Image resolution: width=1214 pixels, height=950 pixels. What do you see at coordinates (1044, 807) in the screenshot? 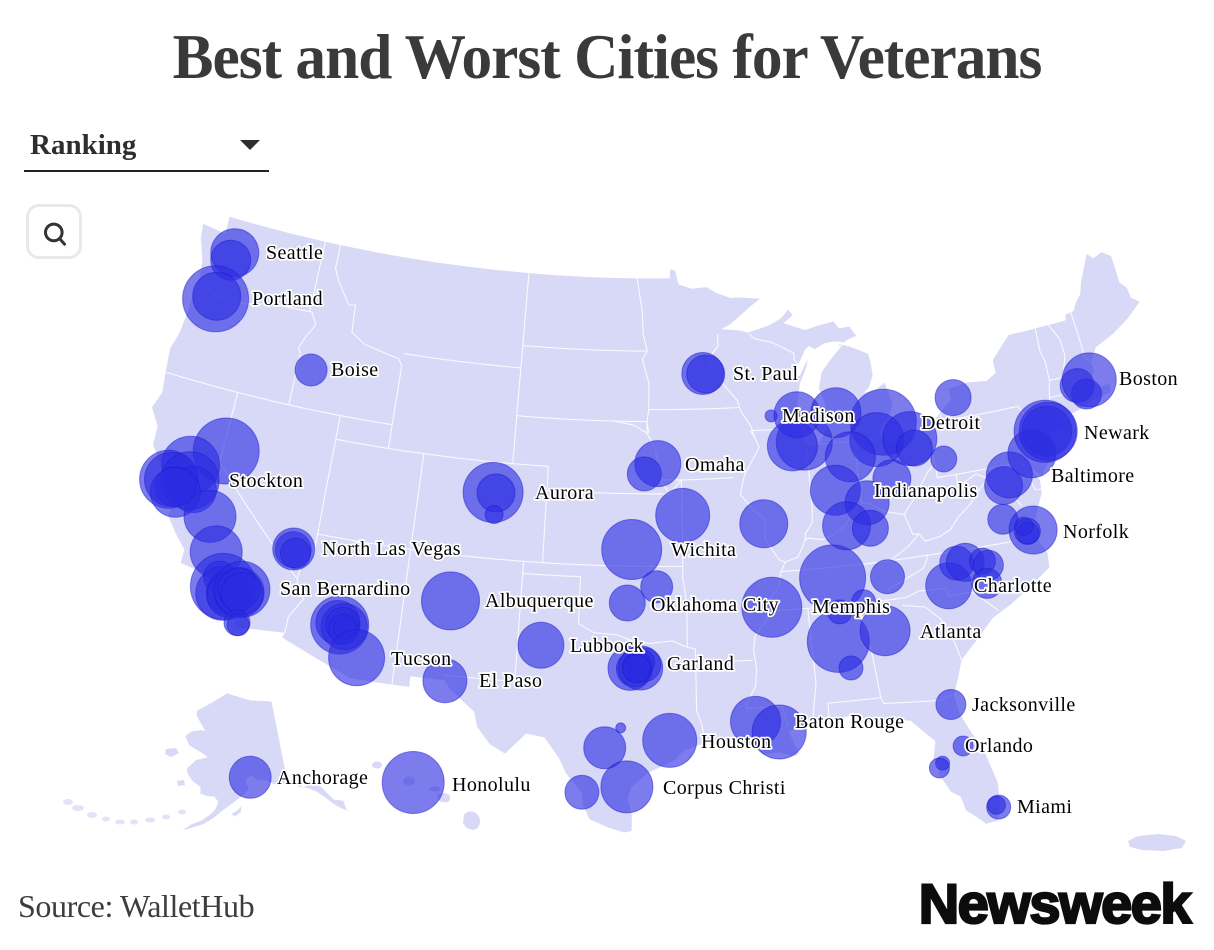
I see `svg-text: Miami` at bounding box center [1044, 807].